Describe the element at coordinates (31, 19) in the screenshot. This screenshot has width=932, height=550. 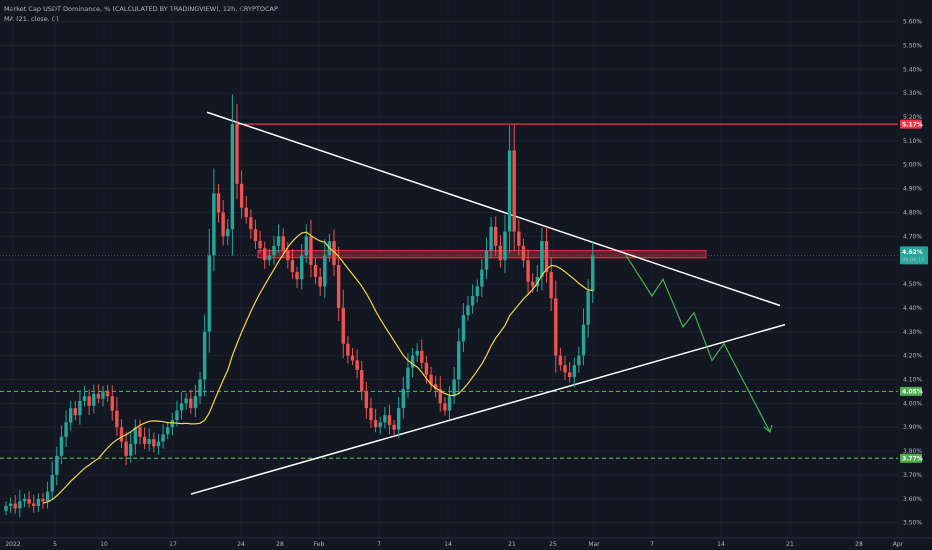
I see `legend-indicator: MA (21, close, 0)` at that location.